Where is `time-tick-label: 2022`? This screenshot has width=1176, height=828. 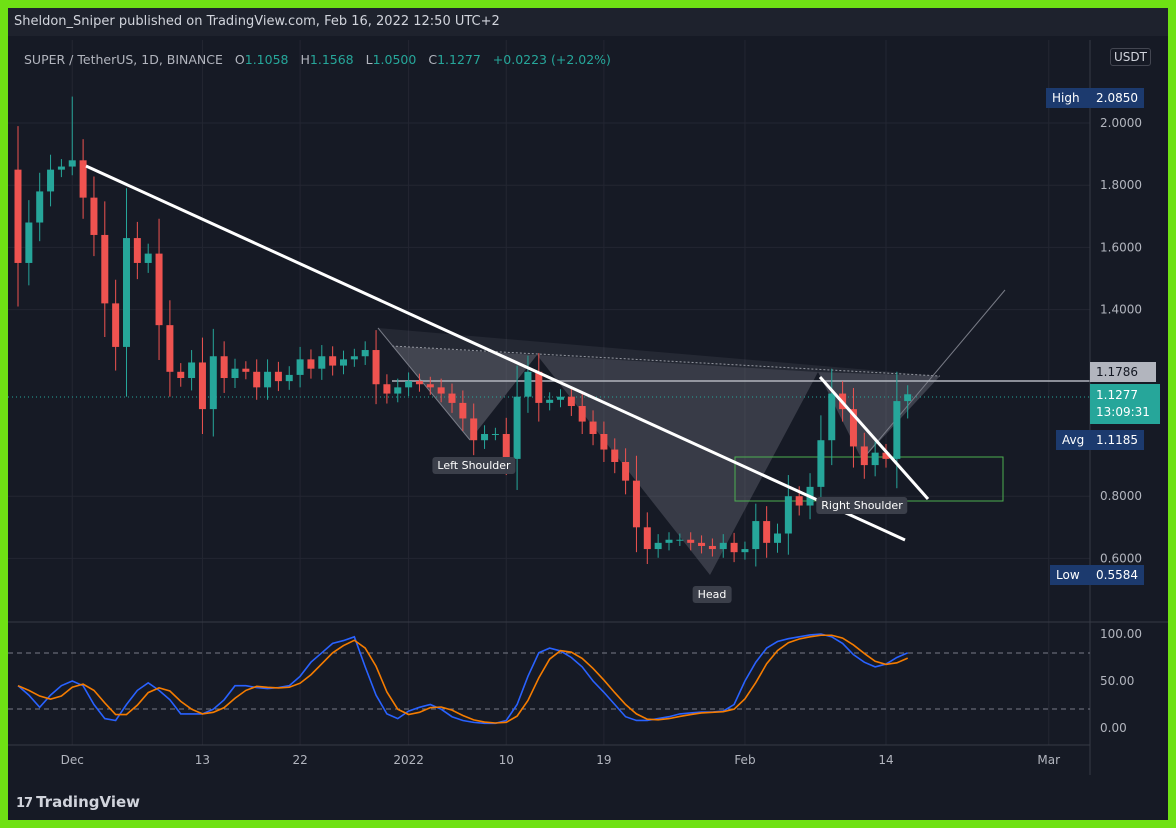 time-tick-label: 2022 is located at coordinates (408, 760).